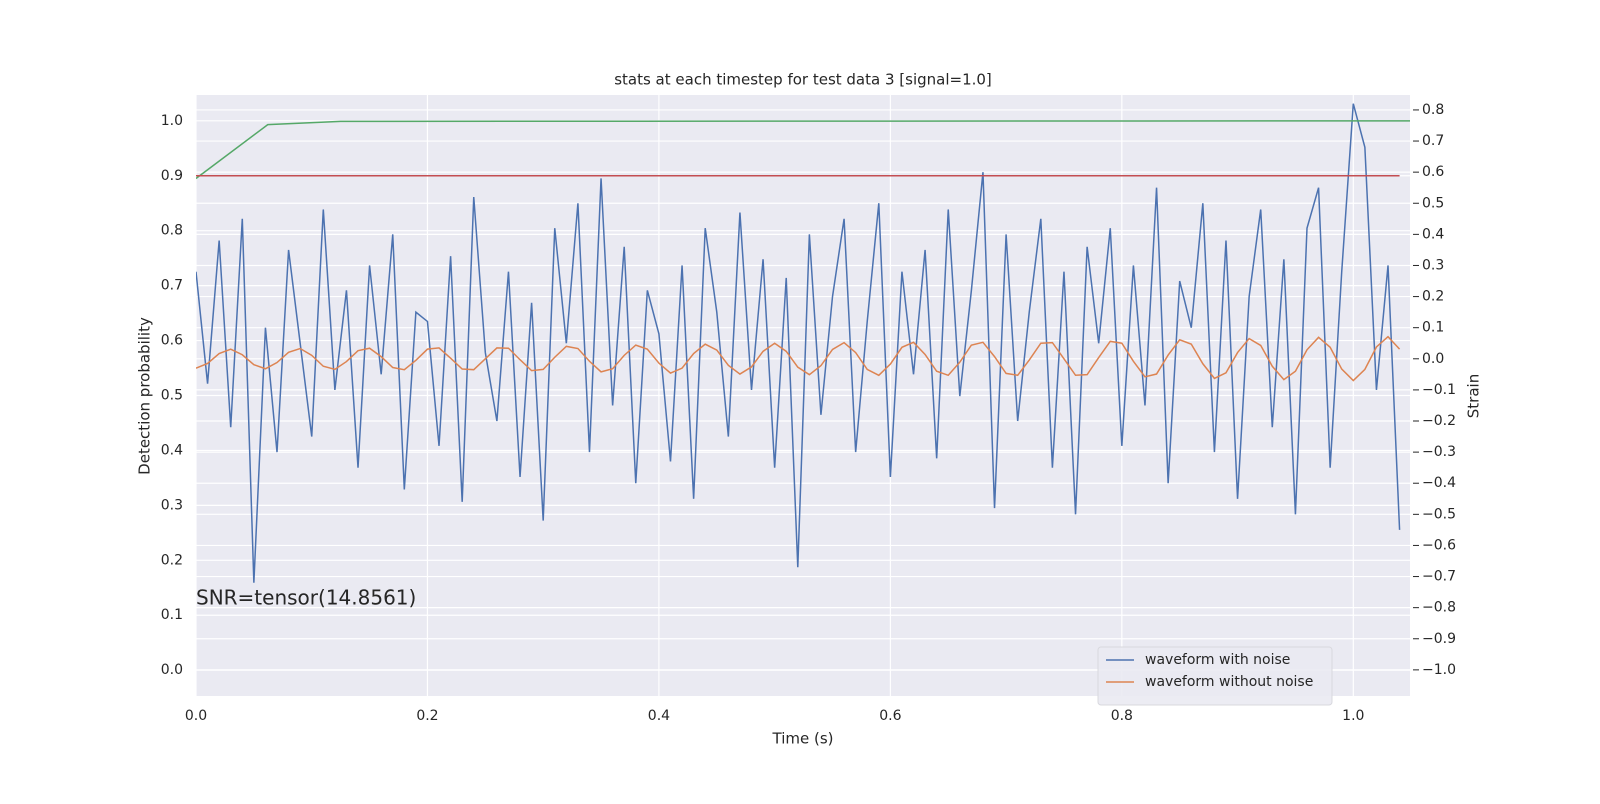 The height and width of the screenshot is (804, 1600). Describe the element at coordinates (890, 716) in the screenshot. I see `x-tick-label: 0.6` at that location.